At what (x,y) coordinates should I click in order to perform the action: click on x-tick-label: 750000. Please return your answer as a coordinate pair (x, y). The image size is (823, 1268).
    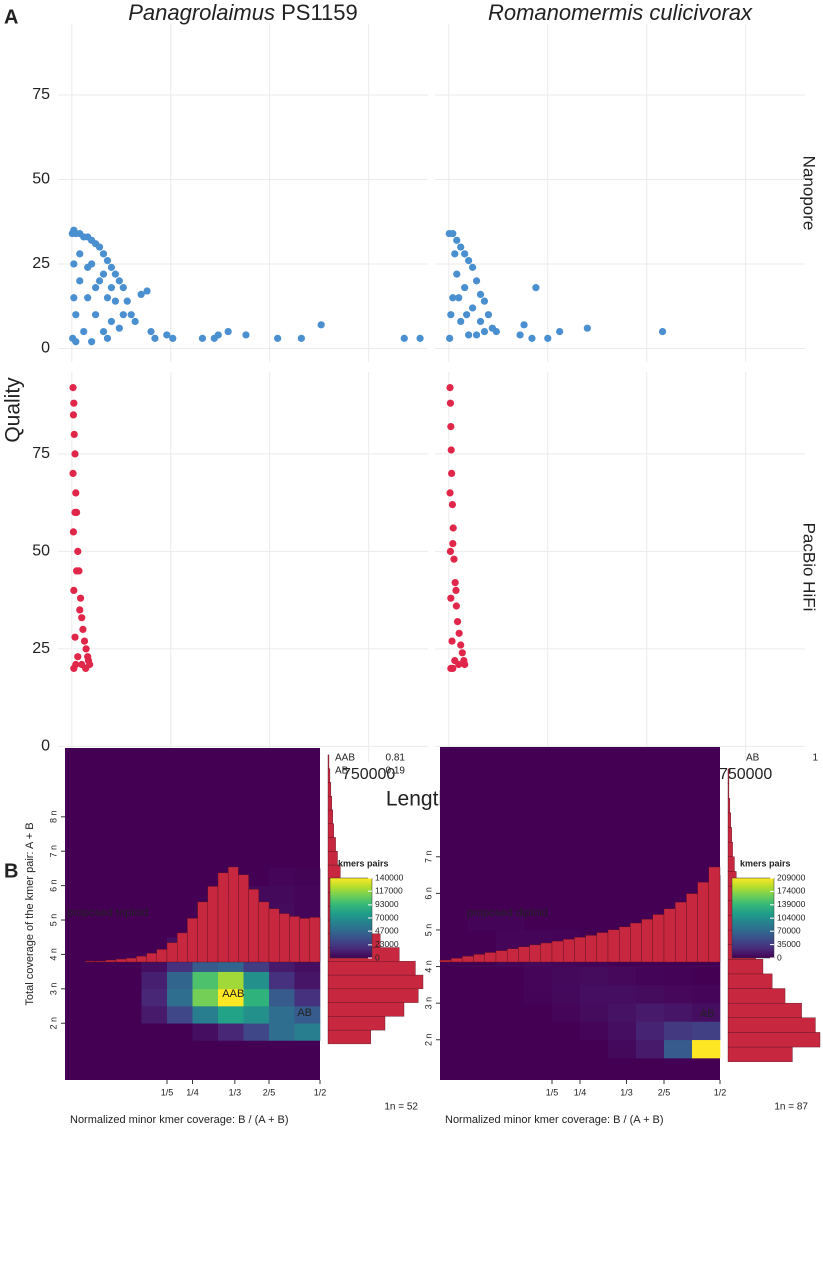
    Looking at the image, I should click on (368, 774).